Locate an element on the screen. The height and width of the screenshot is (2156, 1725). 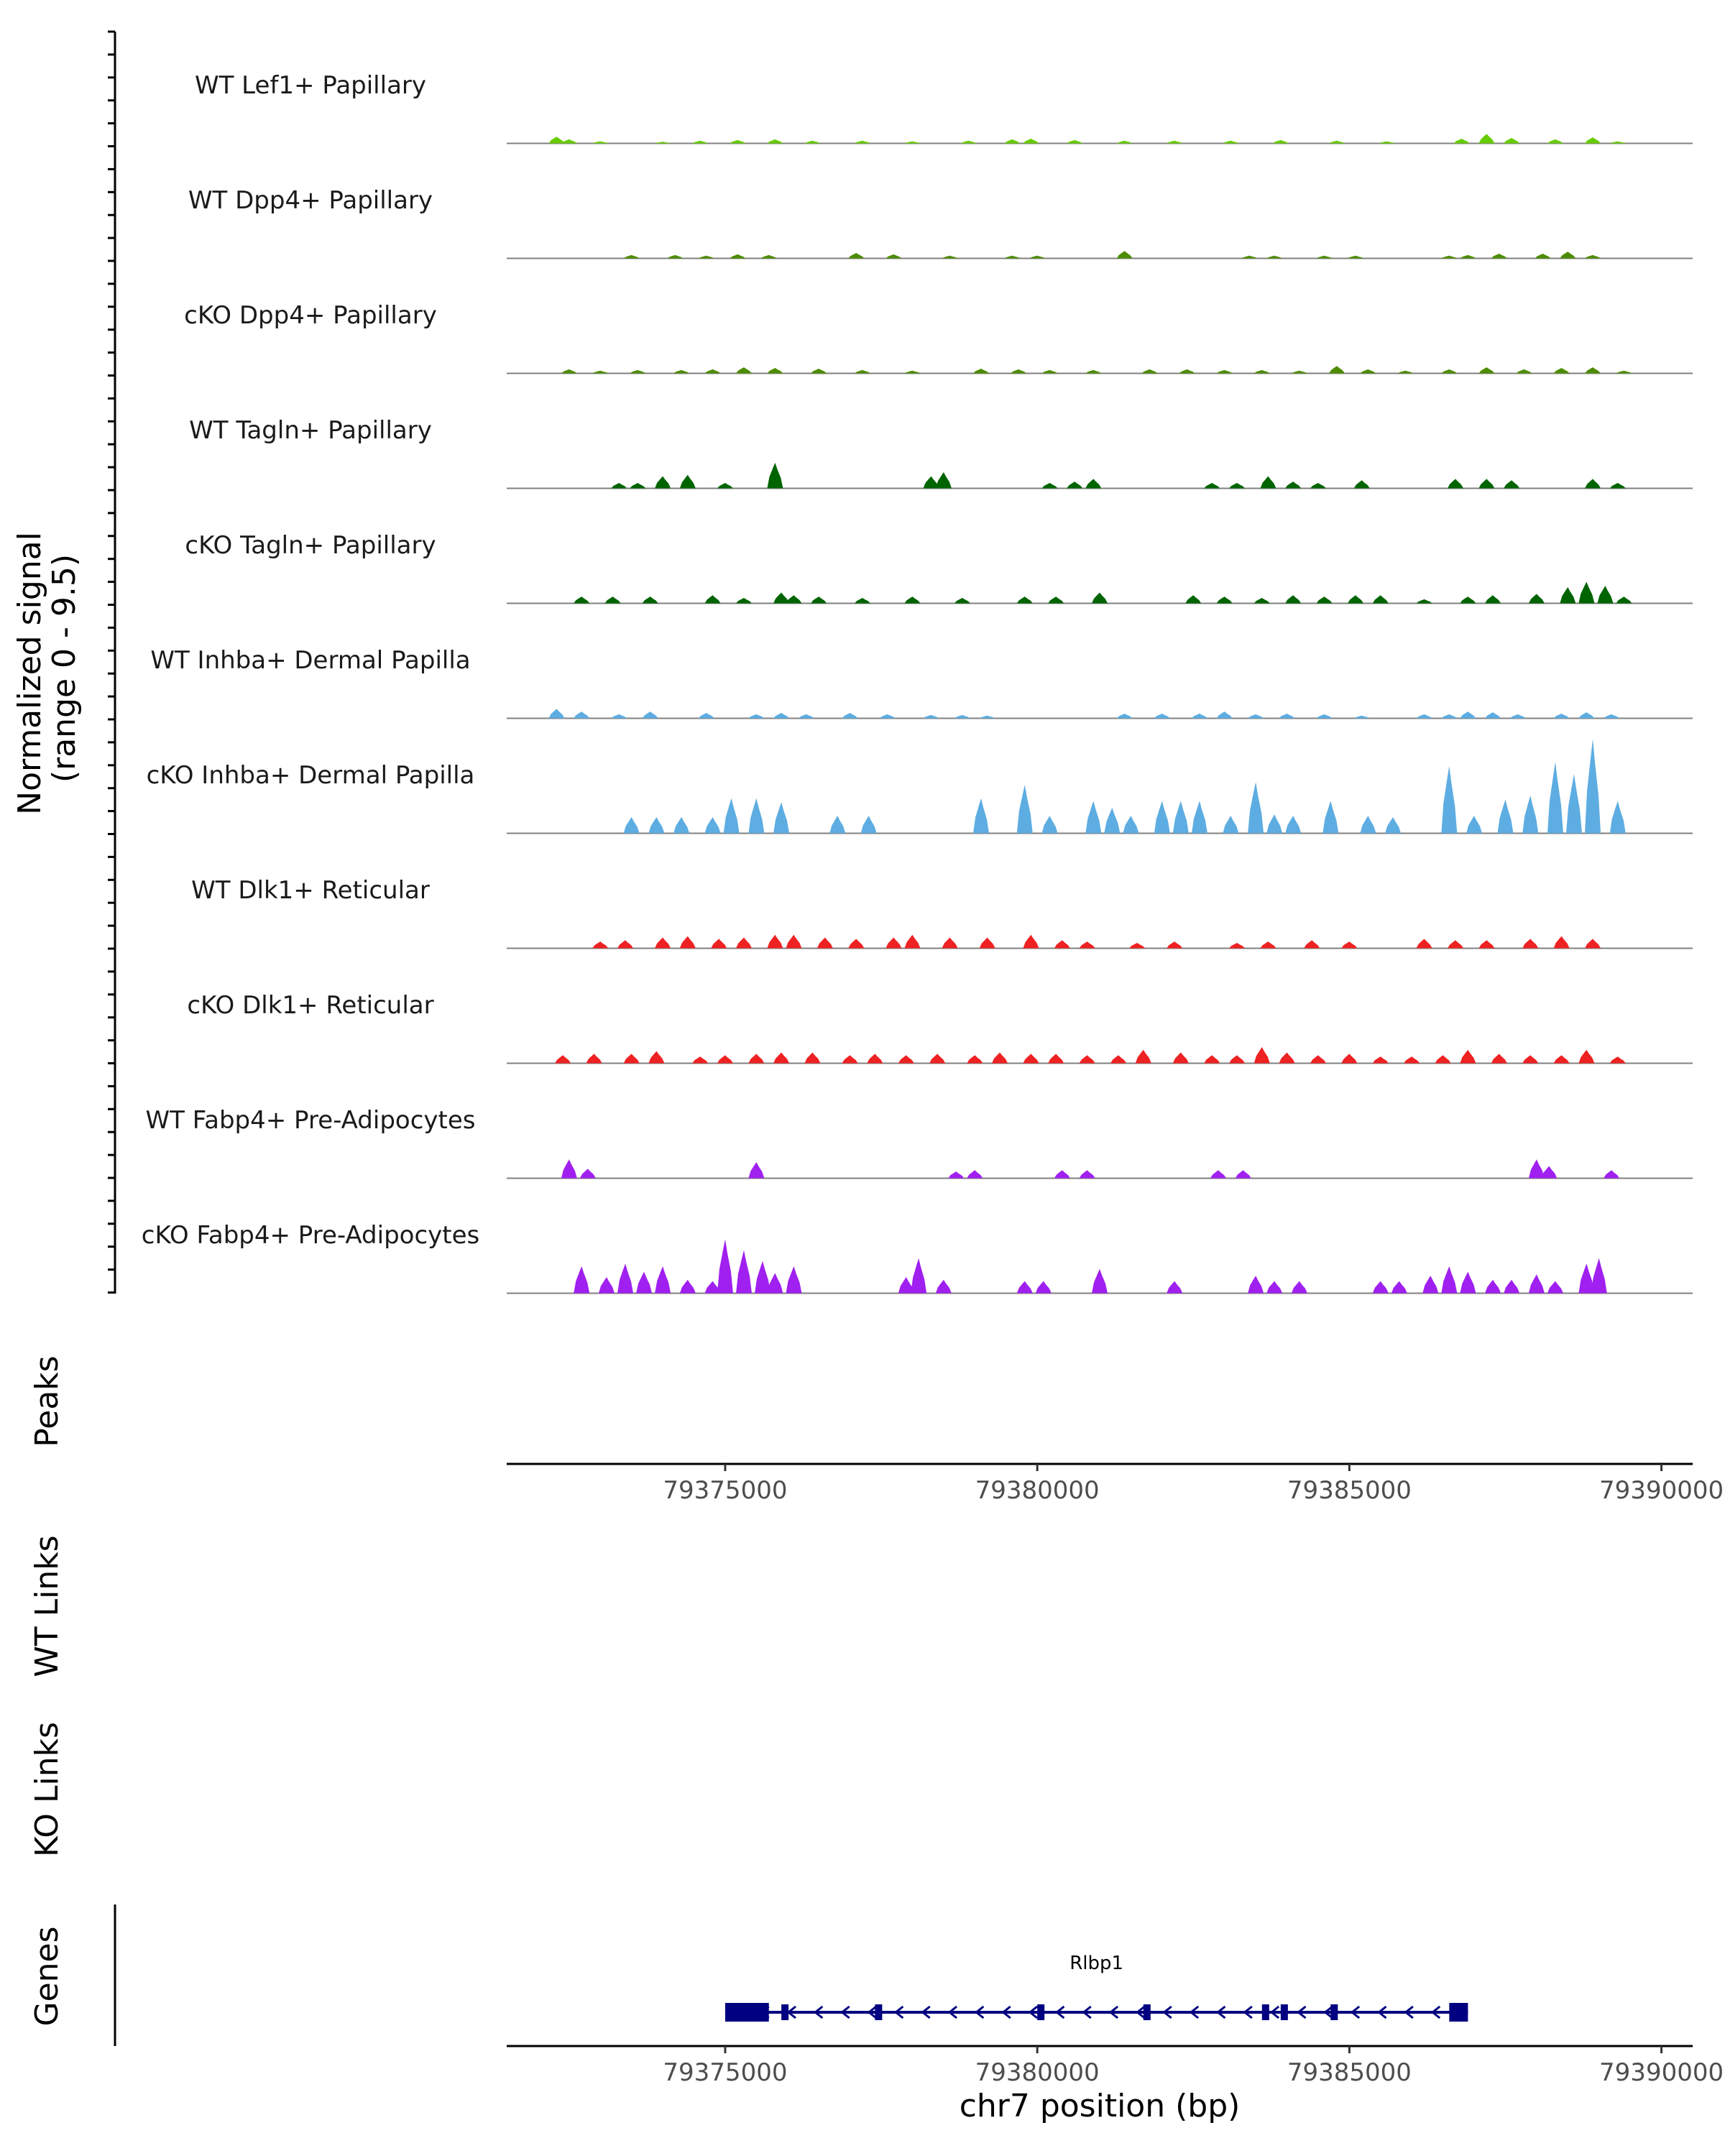
x-tick-label: 79380000 is located at coordinates (1037, 1491).